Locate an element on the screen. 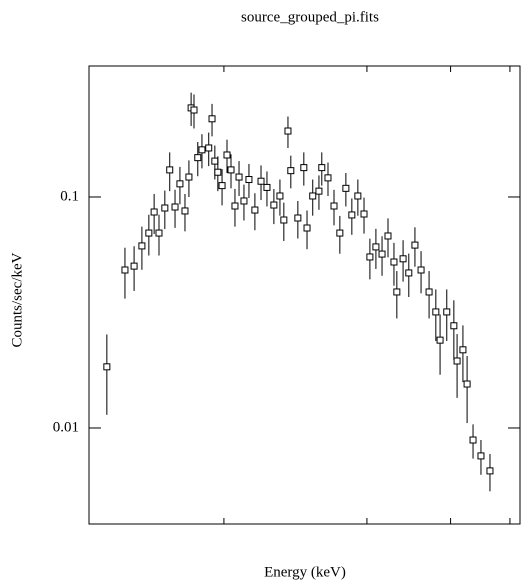 This screenshot has height=587, width=531. y-tick-label: 0.1 is located at coordinates (69, 196).